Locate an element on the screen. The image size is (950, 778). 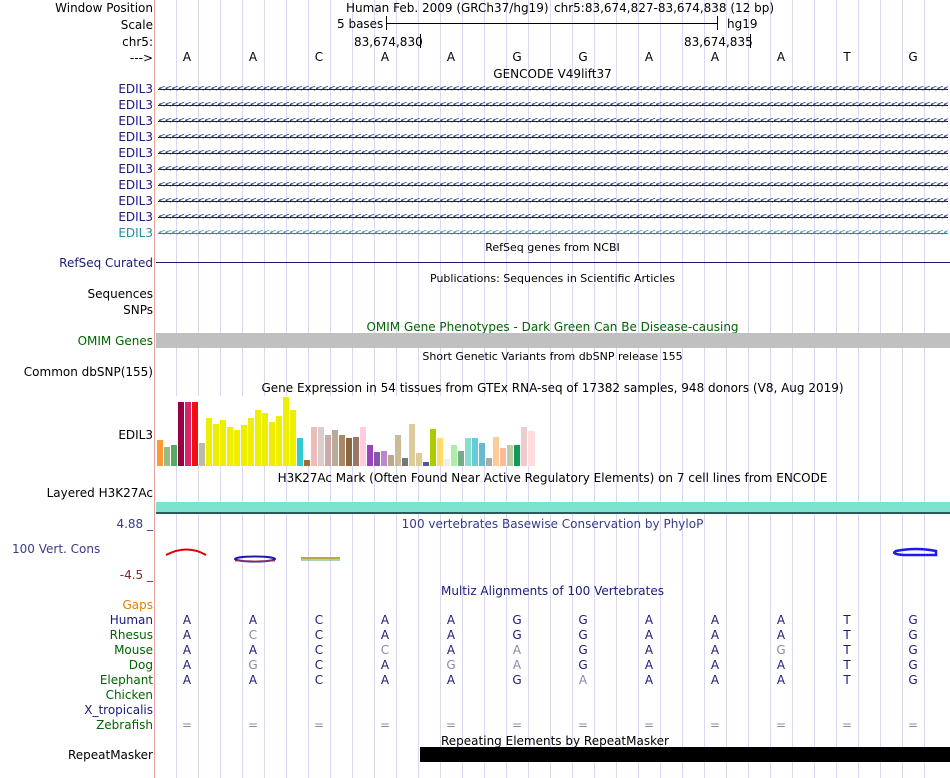
refseq-gene-line is located at coordinates (553, 262).